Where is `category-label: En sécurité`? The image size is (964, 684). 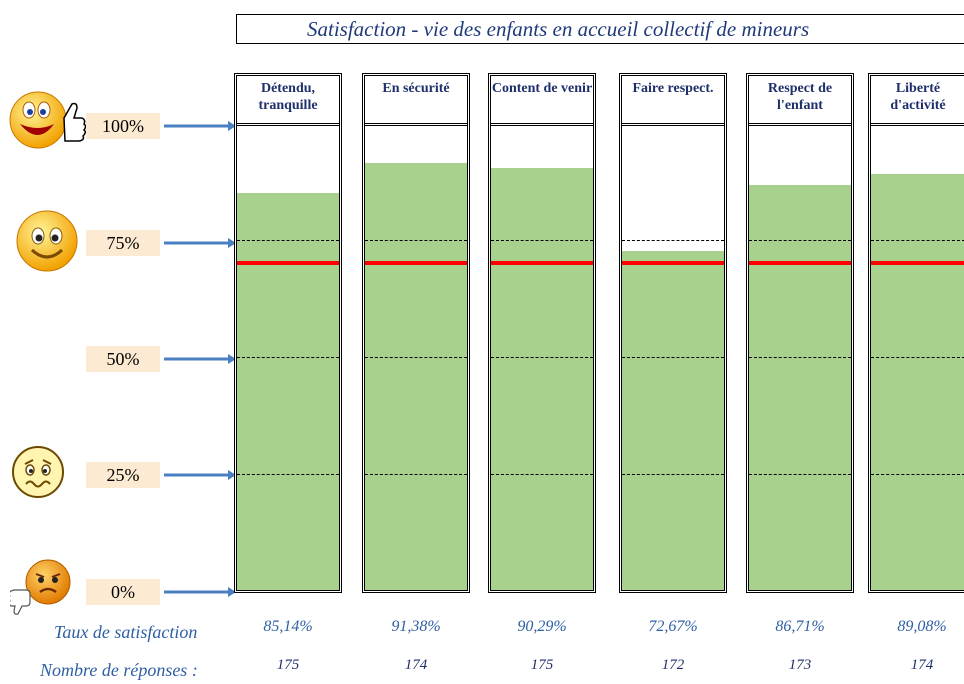 category-label: En sécurité is located at coordinates (416, 101).